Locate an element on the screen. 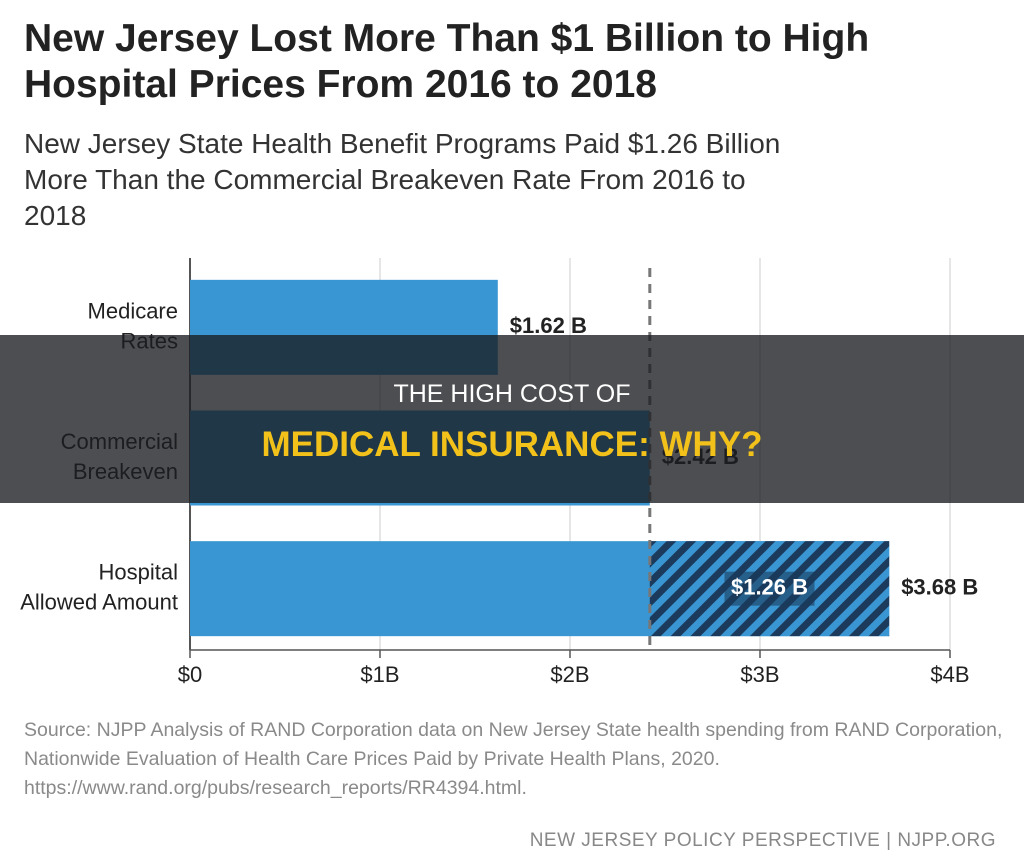 This screenshot has width=1024, height=868. excess-label: $1.26 B is located at coordinates (769, 586).